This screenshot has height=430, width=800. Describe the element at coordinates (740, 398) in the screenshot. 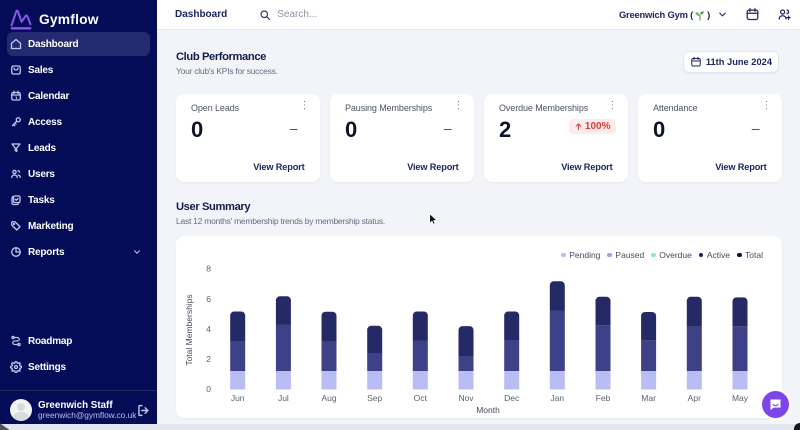

I see `svg-text: May` at that location.